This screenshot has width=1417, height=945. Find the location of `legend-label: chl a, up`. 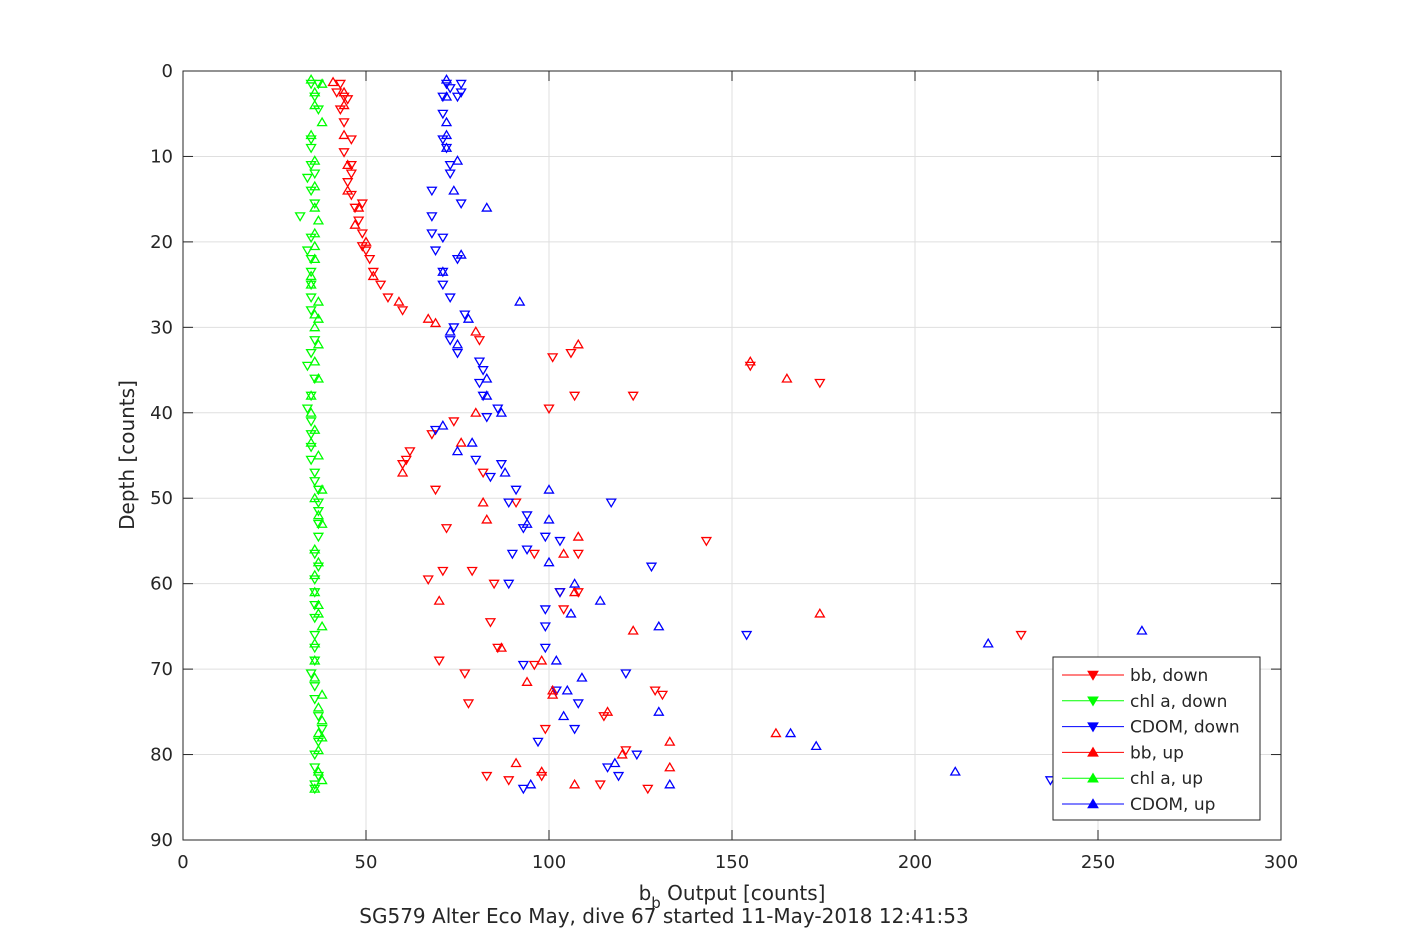

legend-label: chl a, up is located at coordinates (1166, 779).